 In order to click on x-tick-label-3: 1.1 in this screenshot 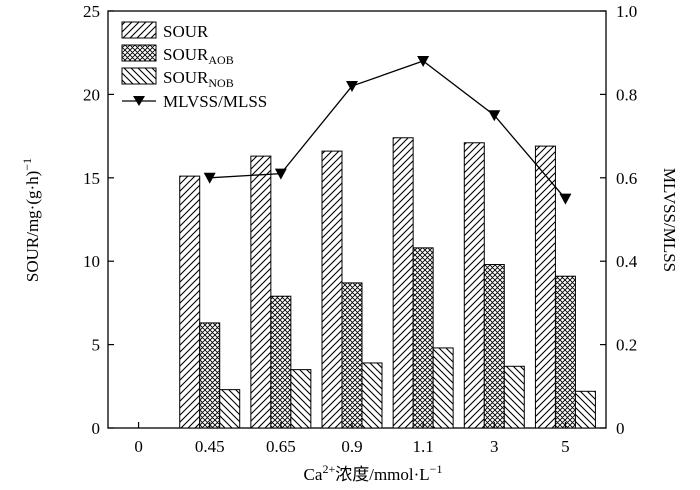, I will do `click(423, 446)`.